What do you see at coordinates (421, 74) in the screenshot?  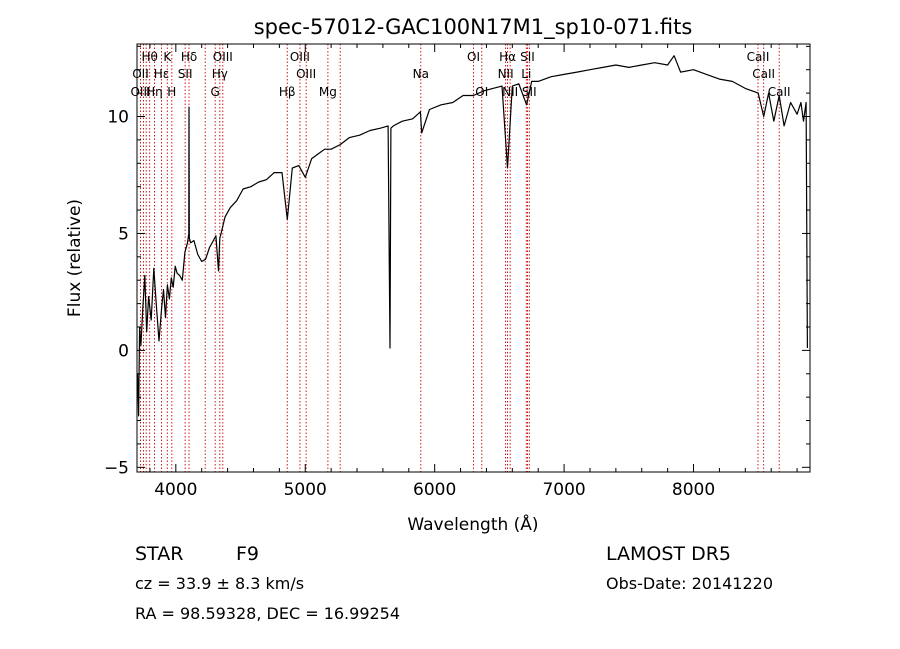 I see `line-label: Na` at bounding box center [421, 74].